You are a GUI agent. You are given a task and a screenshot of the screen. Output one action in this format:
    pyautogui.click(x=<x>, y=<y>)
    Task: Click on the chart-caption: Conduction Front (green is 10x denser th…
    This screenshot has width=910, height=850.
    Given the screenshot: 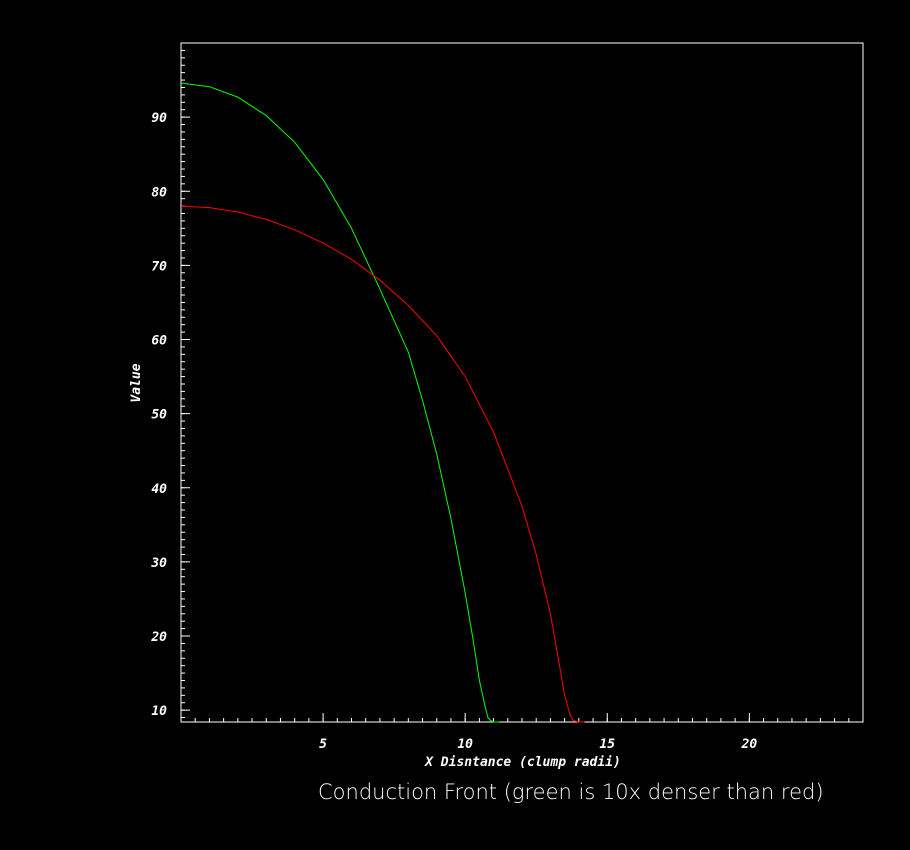 What is the action you would take?
    pyautogui.click(x=571, y=792)
    